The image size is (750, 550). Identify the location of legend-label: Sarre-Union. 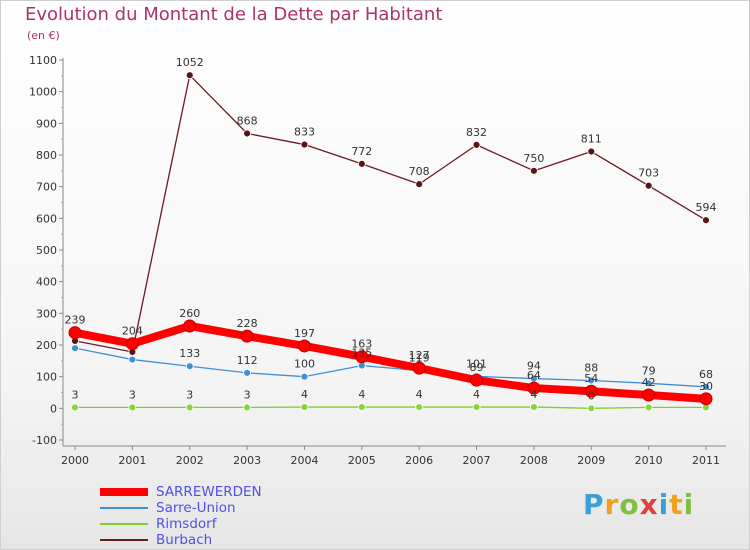
(196, 508).